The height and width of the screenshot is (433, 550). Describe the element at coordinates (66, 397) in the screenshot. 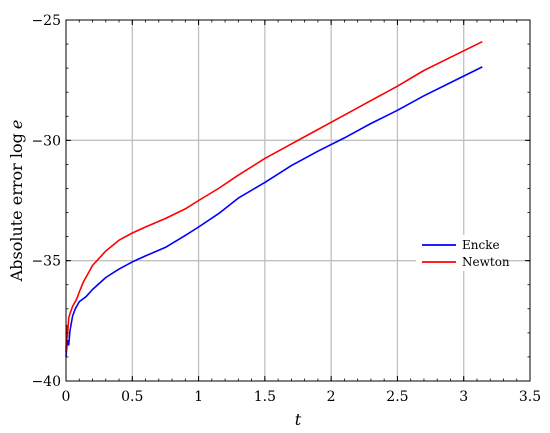

I see `x-tick-label: 0` at that location.